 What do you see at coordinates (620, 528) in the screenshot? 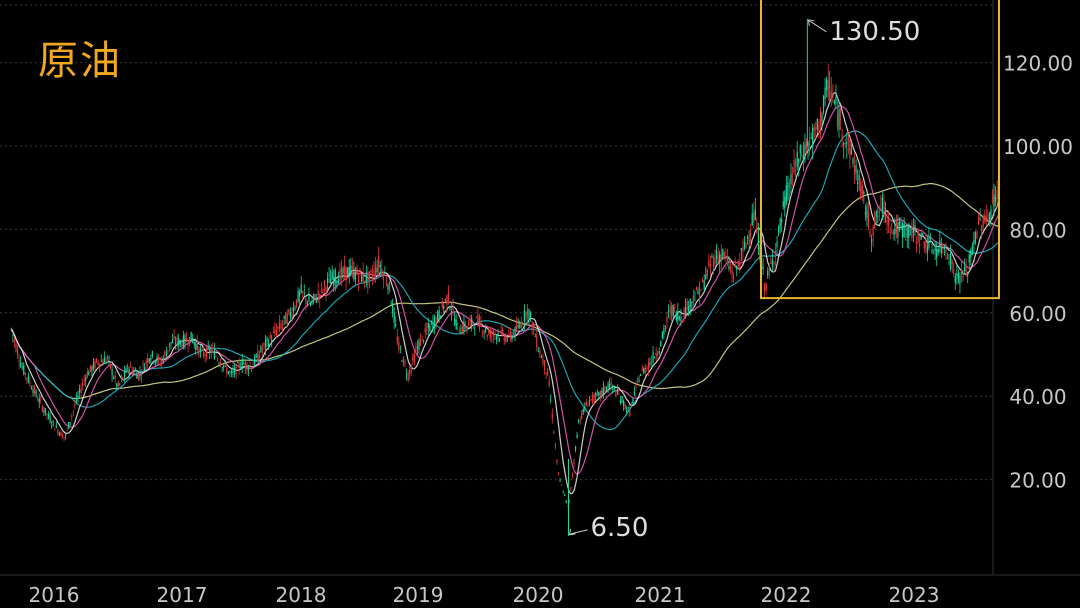
I see `annotation-label: 6.50` at bounding box center [620, 528].